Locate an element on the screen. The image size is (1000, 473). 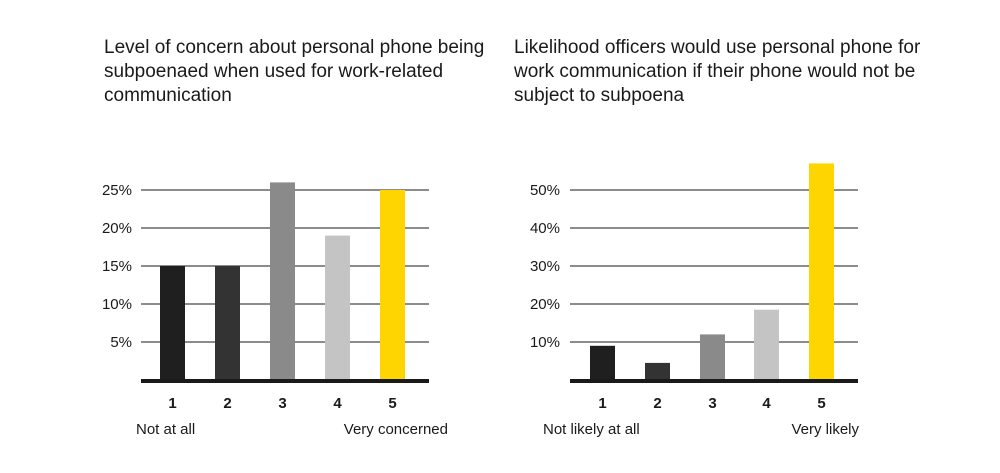
y-tick-label: 50% is located at coordinates (545, 190).